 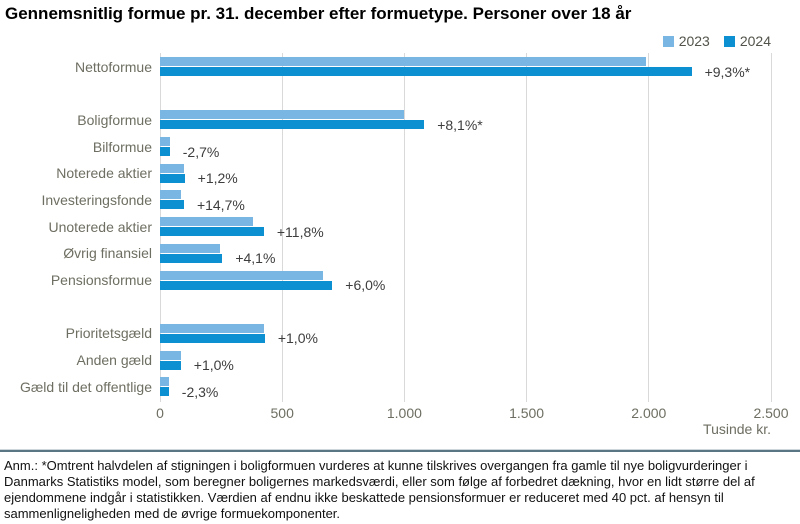 I want to click on category-label: Unoterede aktier, so click(x=100, y=226).